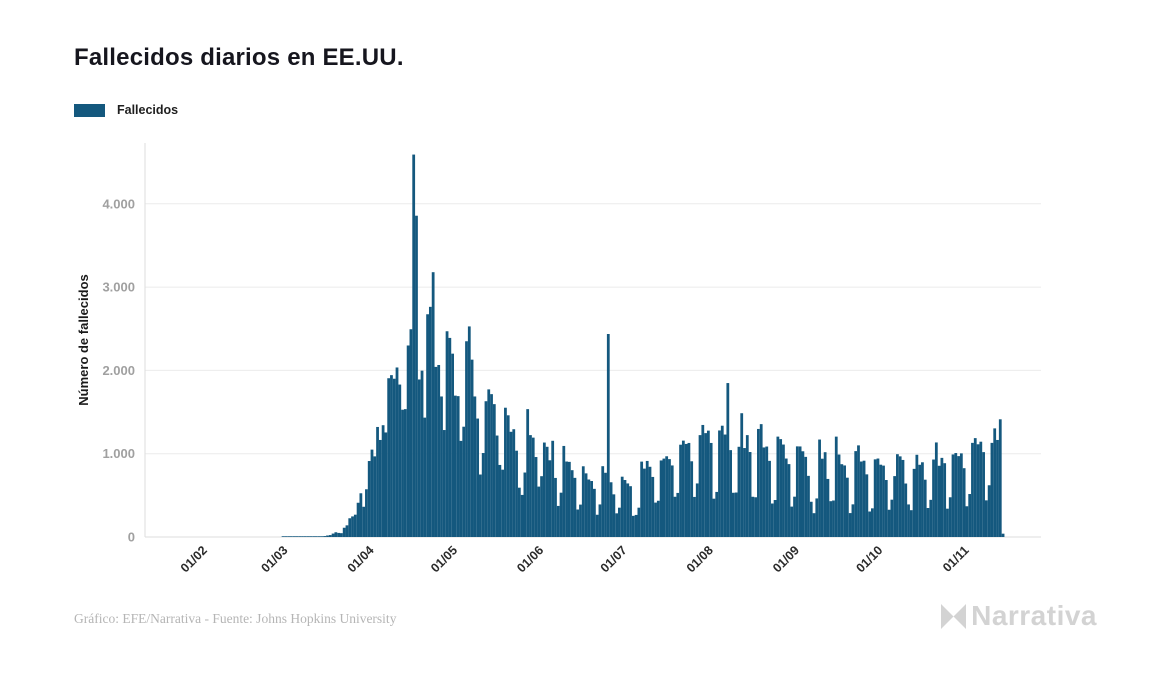  What do you see at coordinates (1018, 616) in the screenshot?
I see `narrativa-logo: Narrativa` at bounding box center [1018, 616].